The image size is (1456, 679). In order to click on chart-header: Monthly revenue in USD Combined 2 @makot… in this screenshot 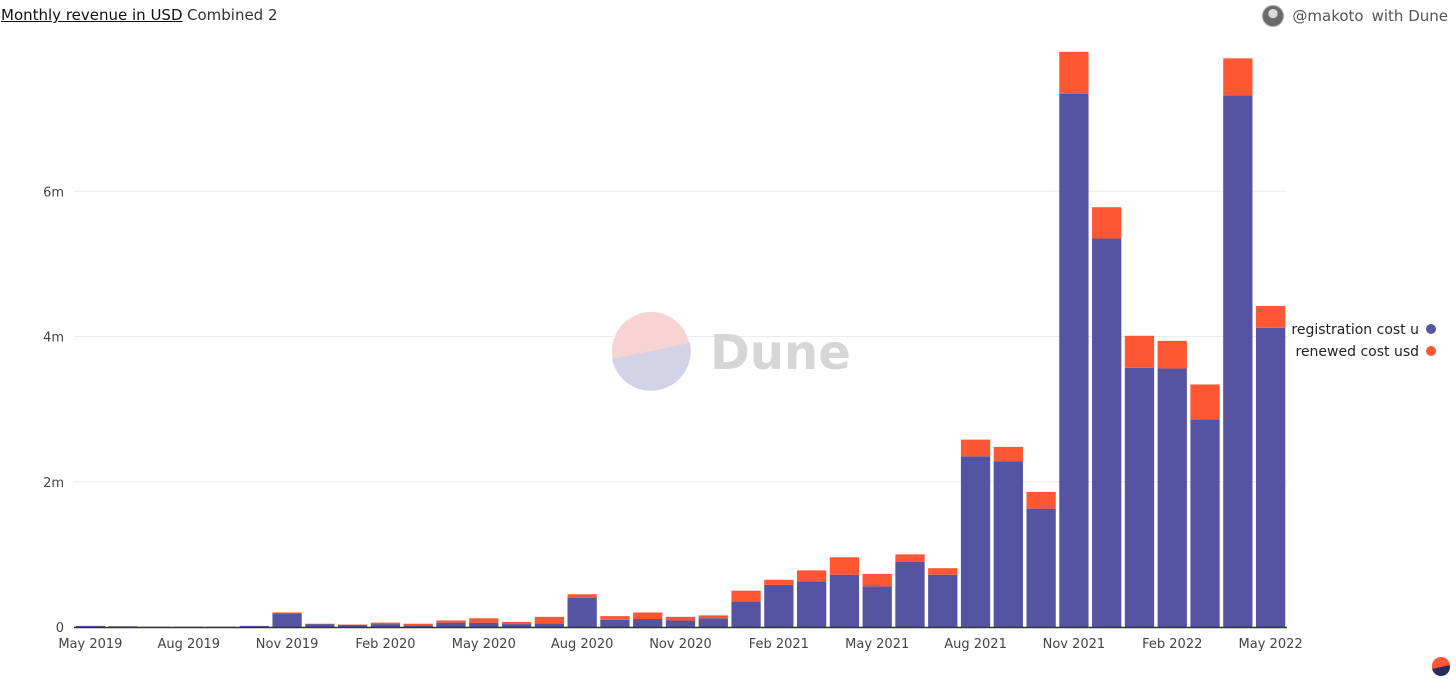, I will do `click(728, 17)`.